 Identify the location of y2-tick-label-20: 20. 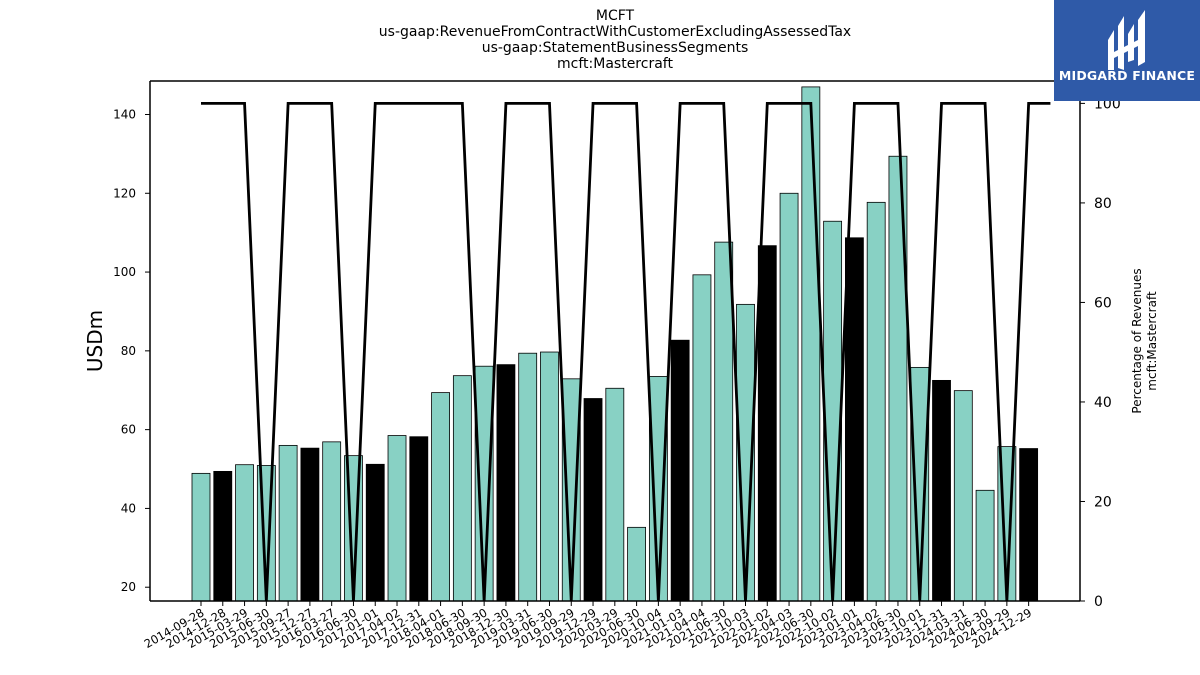
(1103, 502).